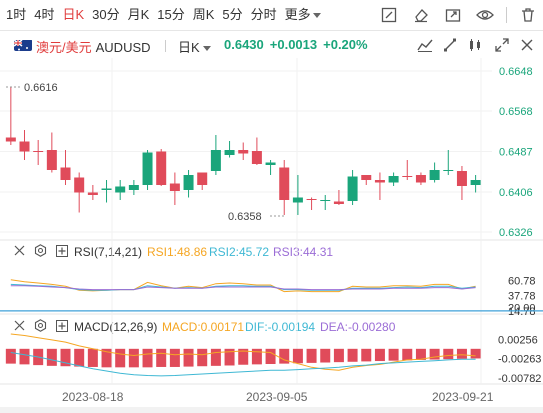 The image size is (543, 413). I want to click on price-change-pct: +0.20%, so click(345, 44).